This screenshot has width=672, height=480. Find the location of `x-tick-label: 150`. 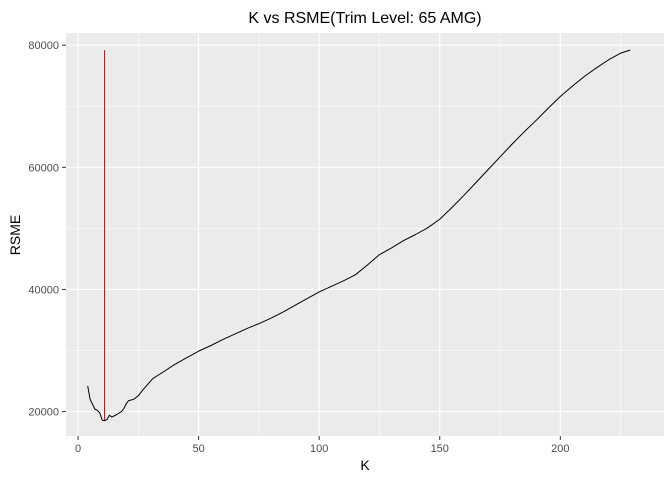

x-tick-label: 150 is located at coordinates (440, 449).